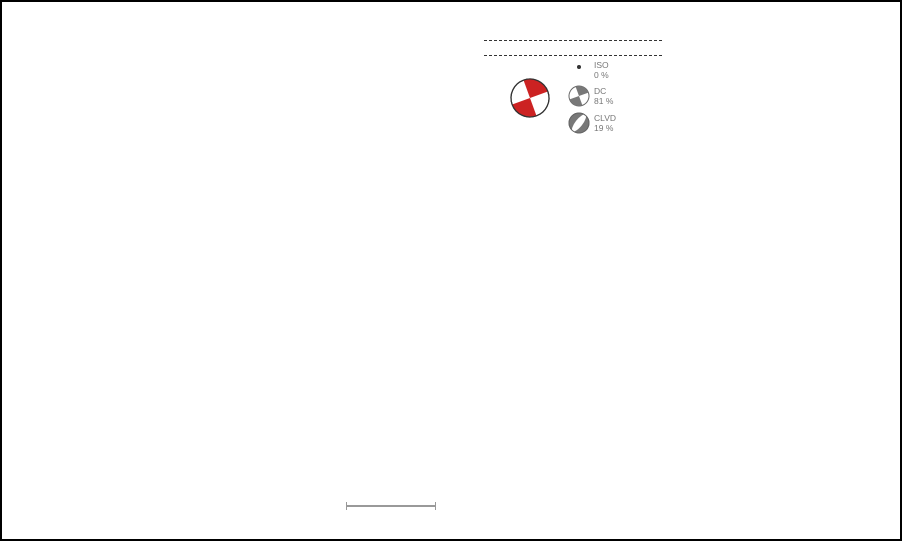 This screenshot has height=541, width=902. I want to click on dc-pct: 81 %, so click(604, 101).